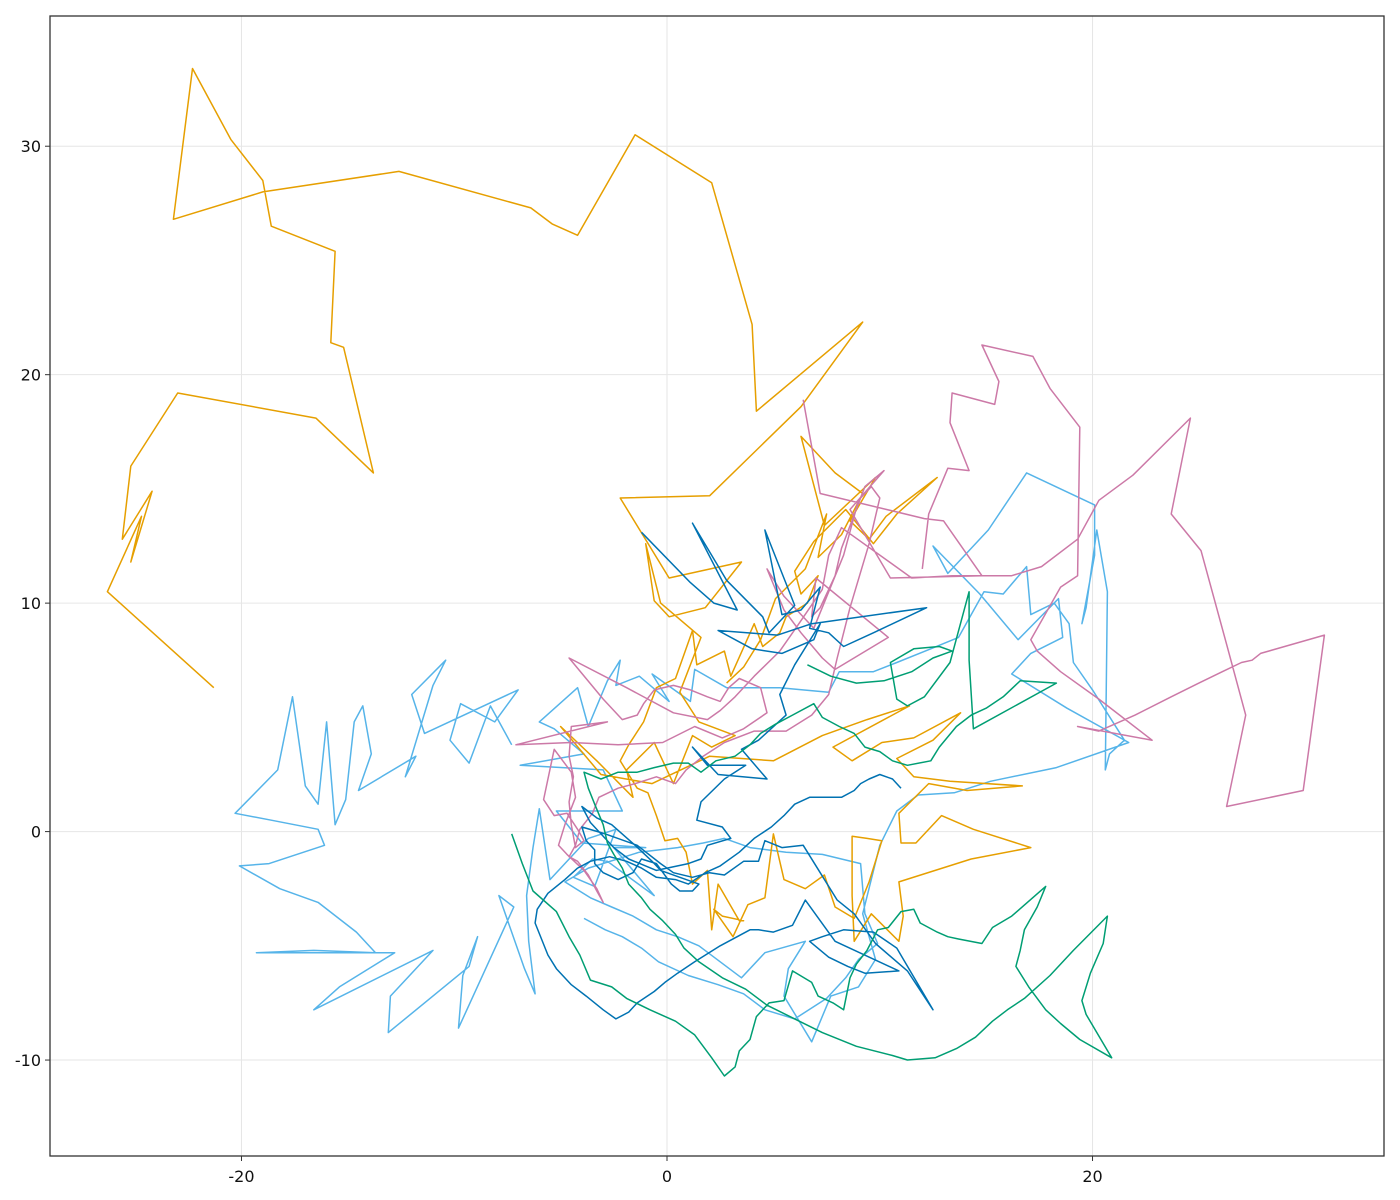 This screenshot has height=1200, width=1400. I want to click on y-tick-label: 0, so click(36, 832).